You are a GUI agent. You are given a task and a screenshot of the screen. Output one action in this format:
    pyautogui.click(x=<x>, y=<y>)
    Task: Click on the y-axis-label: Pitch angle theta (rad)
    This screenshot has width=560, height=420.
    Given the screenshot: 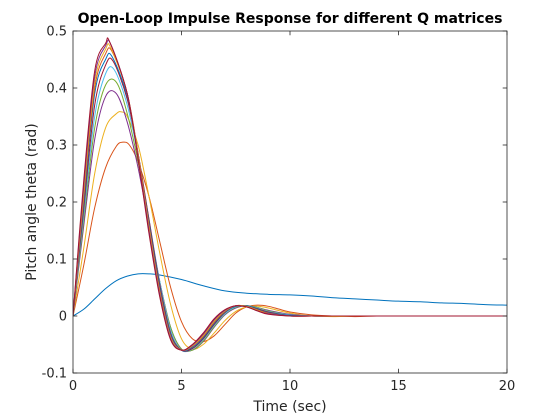 What is the action you would take?
    pyautogui.click(x=32, y=201)
    